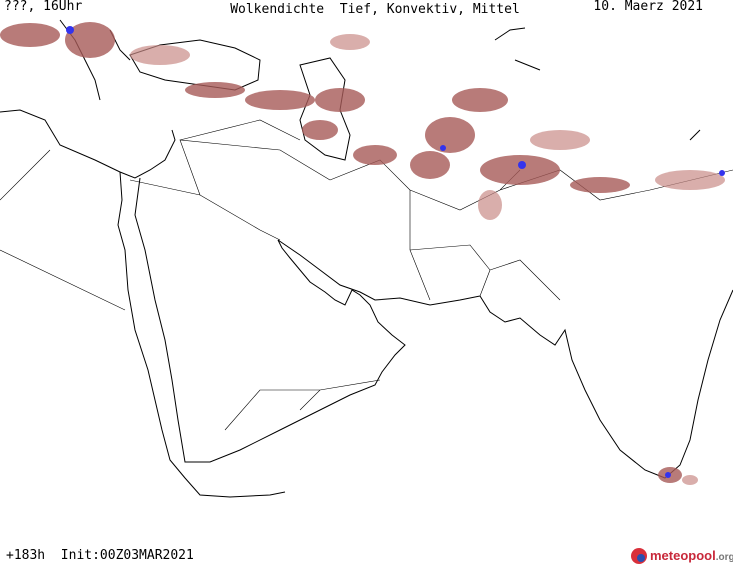  I want to click on logo-name: meteopool, so click(683, 555).